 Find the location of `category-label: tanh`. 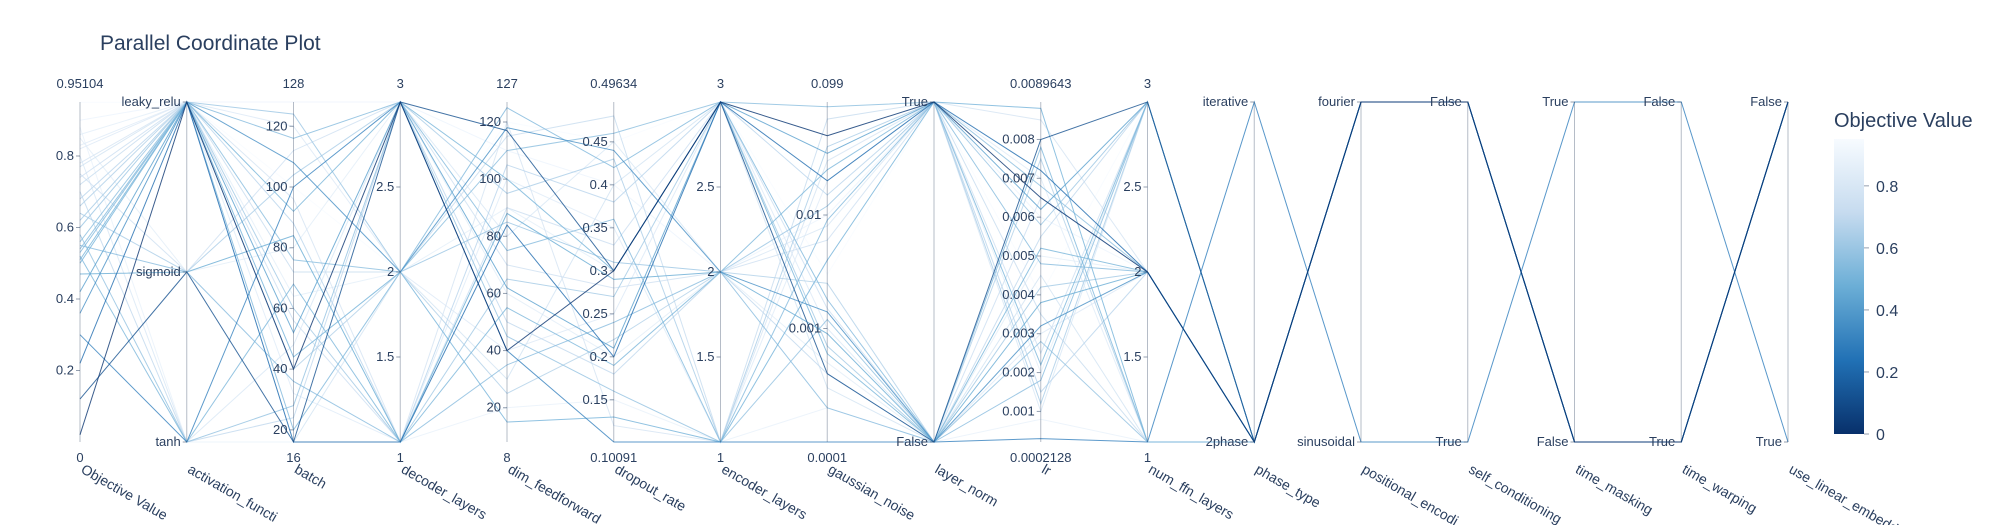

category-label: tanh is located at coordinates (167, 441).